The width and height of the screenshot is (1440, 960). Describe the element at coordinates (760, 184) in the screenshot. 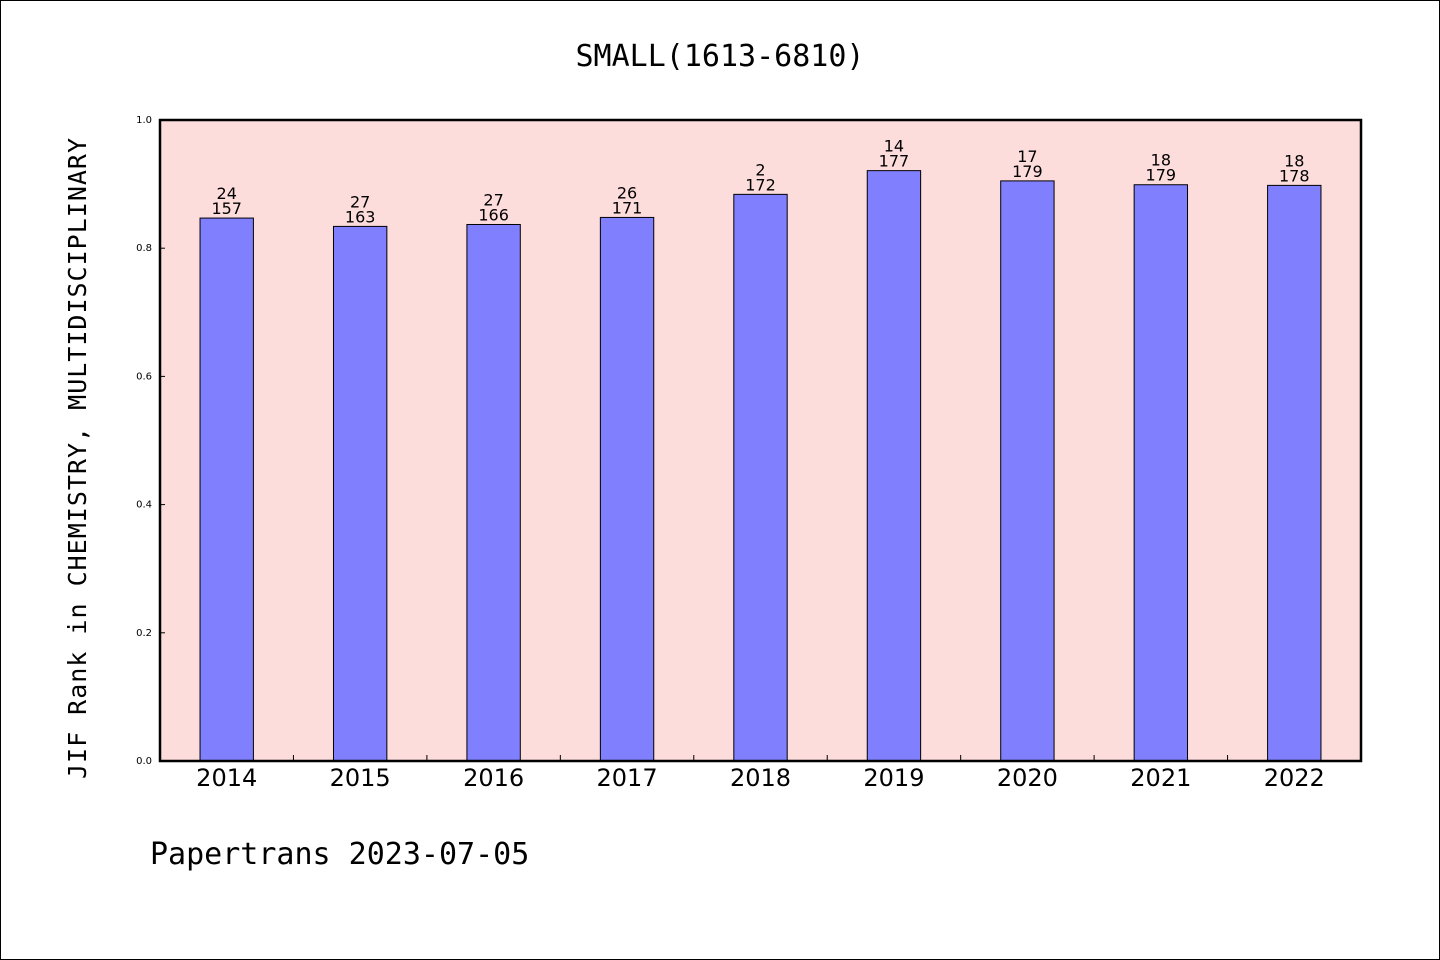

I see `total-label-2018: 172` at that location.